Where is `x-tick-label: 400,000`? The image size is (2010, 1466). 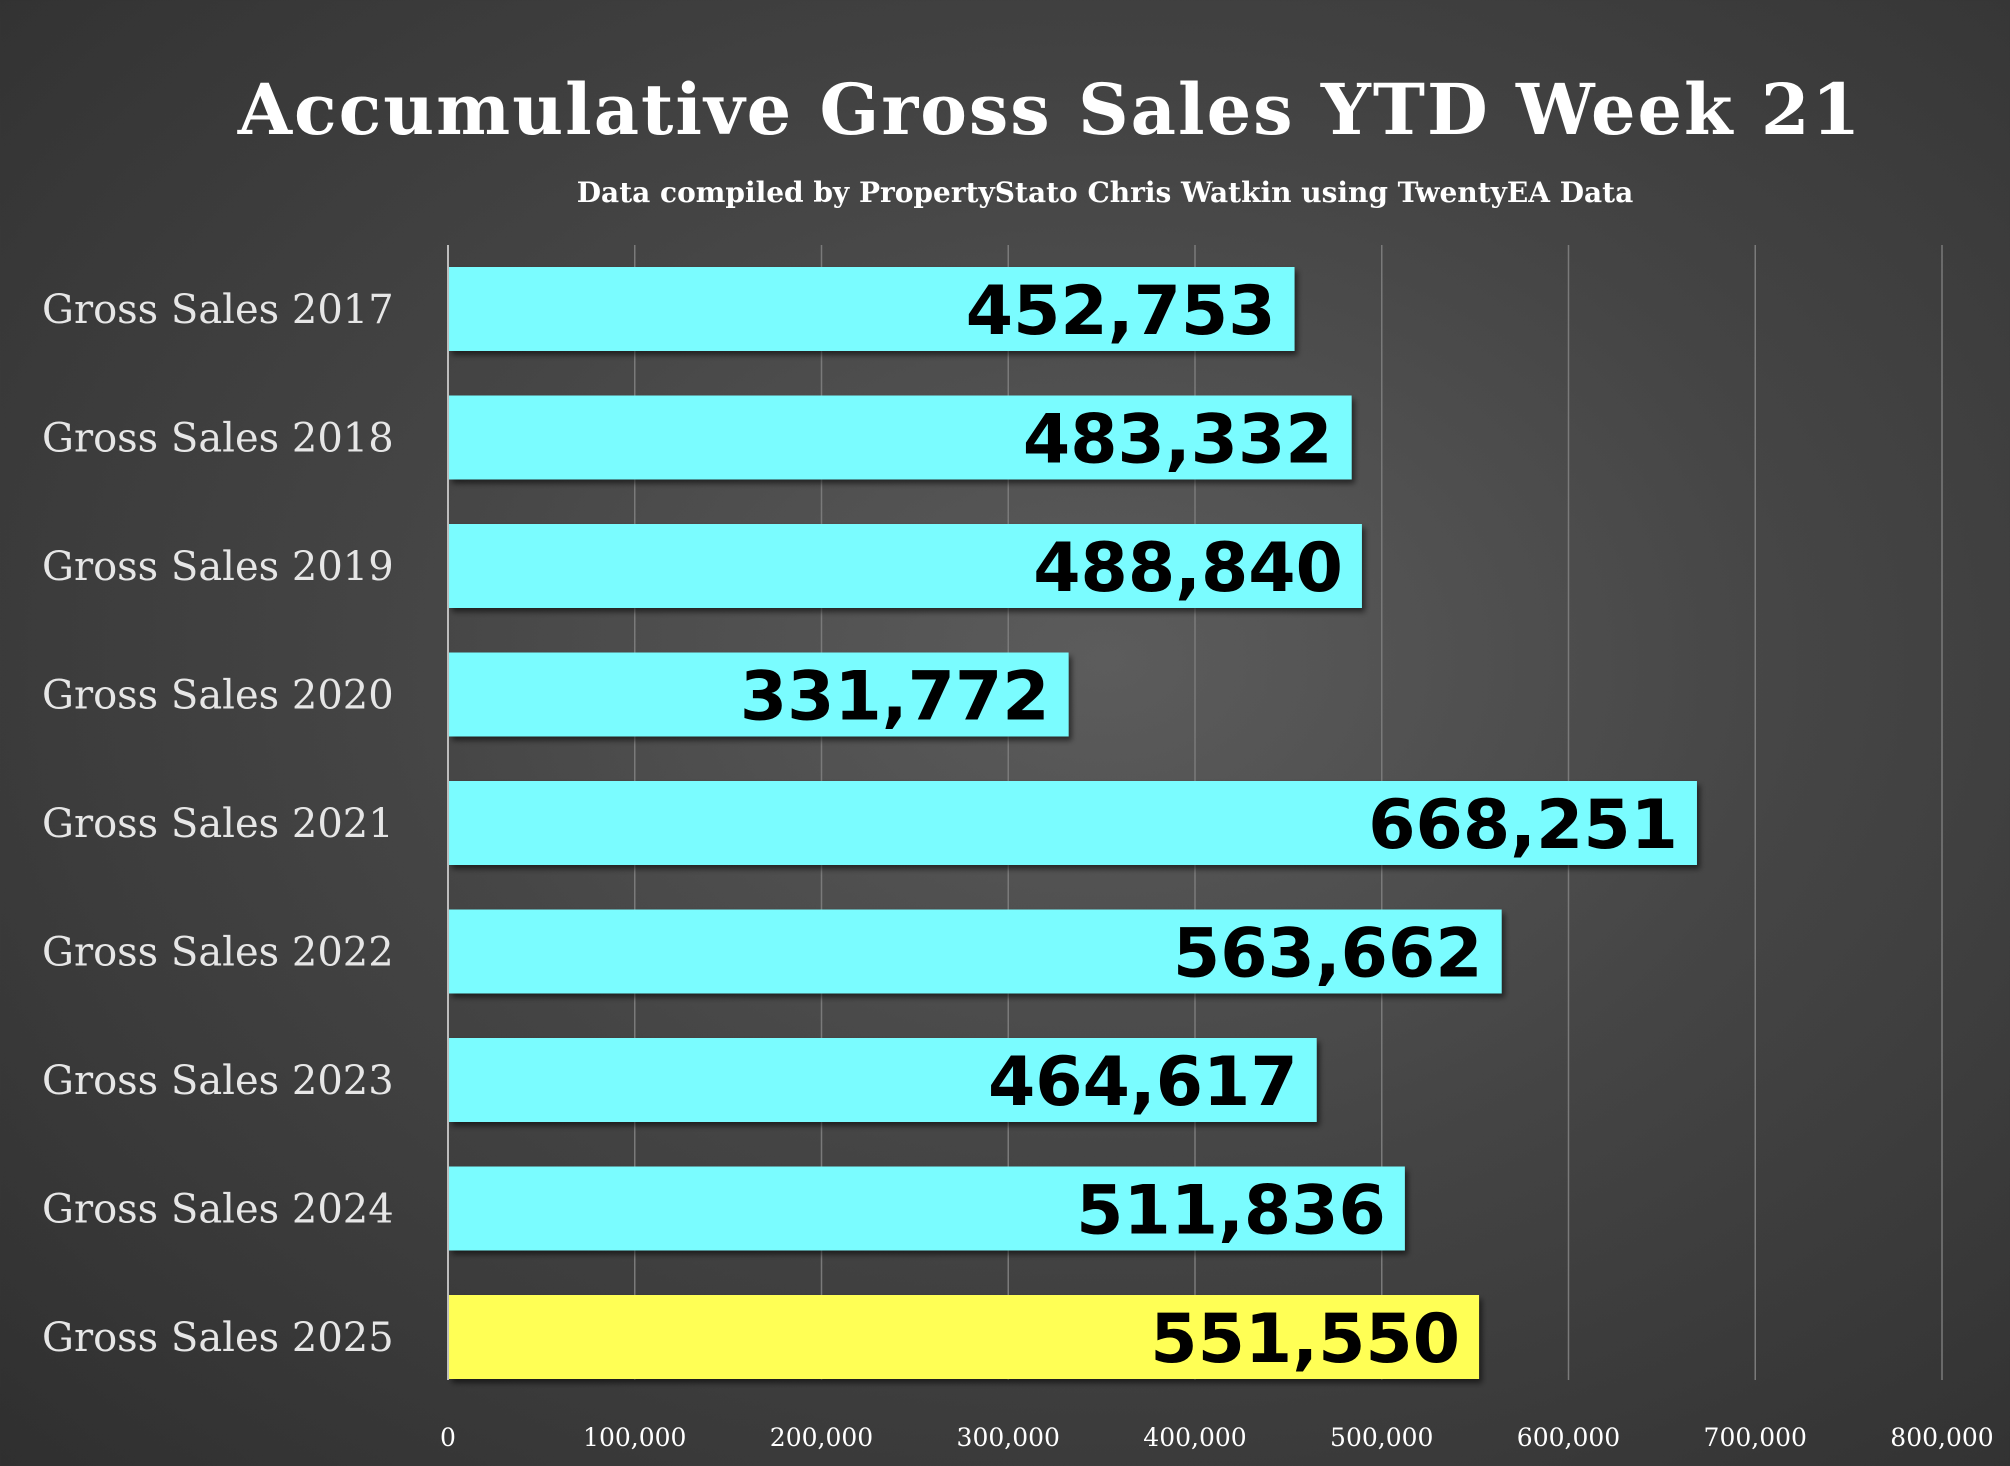
x-tick-label: 400,000 is located at coordinates (1194, 1437).